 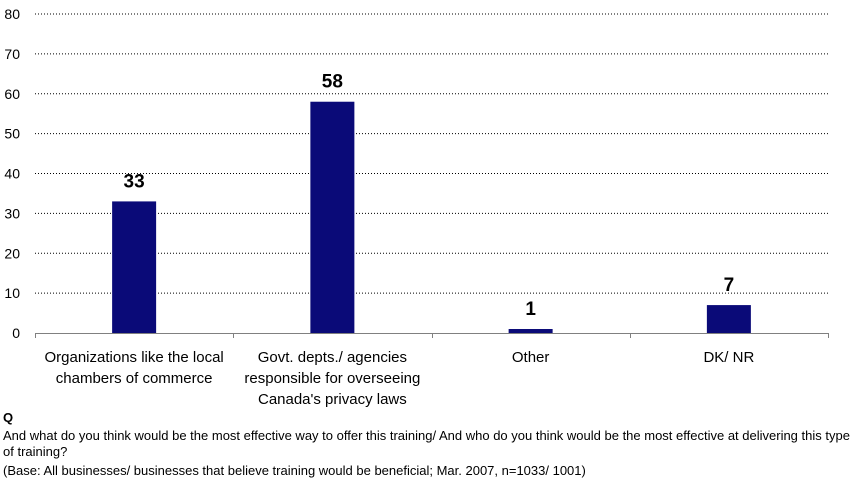 What do you see at coordinates (530, 357) in the screenshot?
I see `x-category-label: Other` at bounding box center [530, 357].